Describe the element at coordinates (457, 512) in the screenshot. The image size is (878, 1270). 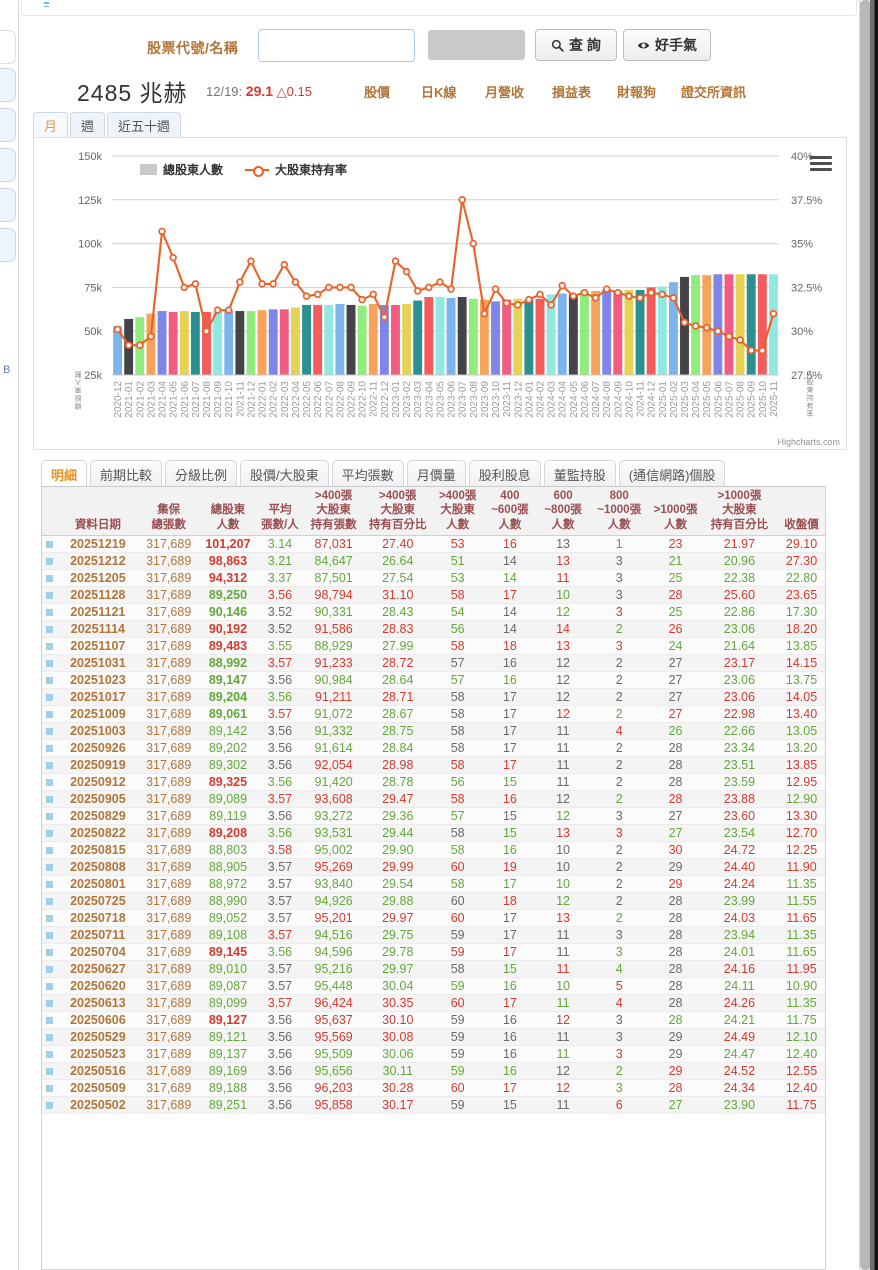
I see `col-big-count: >400張 大股東 人數` at that location.